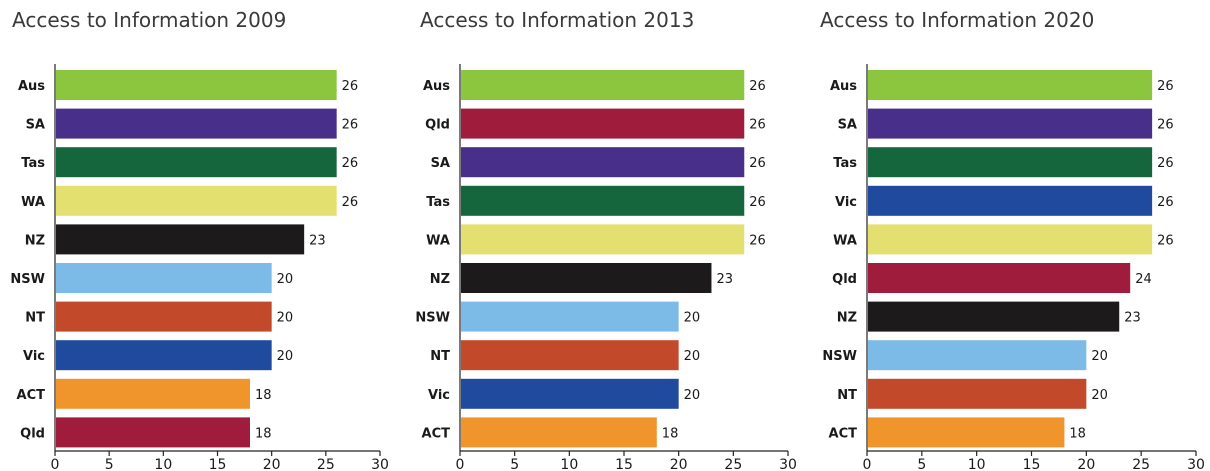 This screenshot has height=471, width=1210. I want to click on chart-title-2009: Access to Information 2009, so click(149, 20).